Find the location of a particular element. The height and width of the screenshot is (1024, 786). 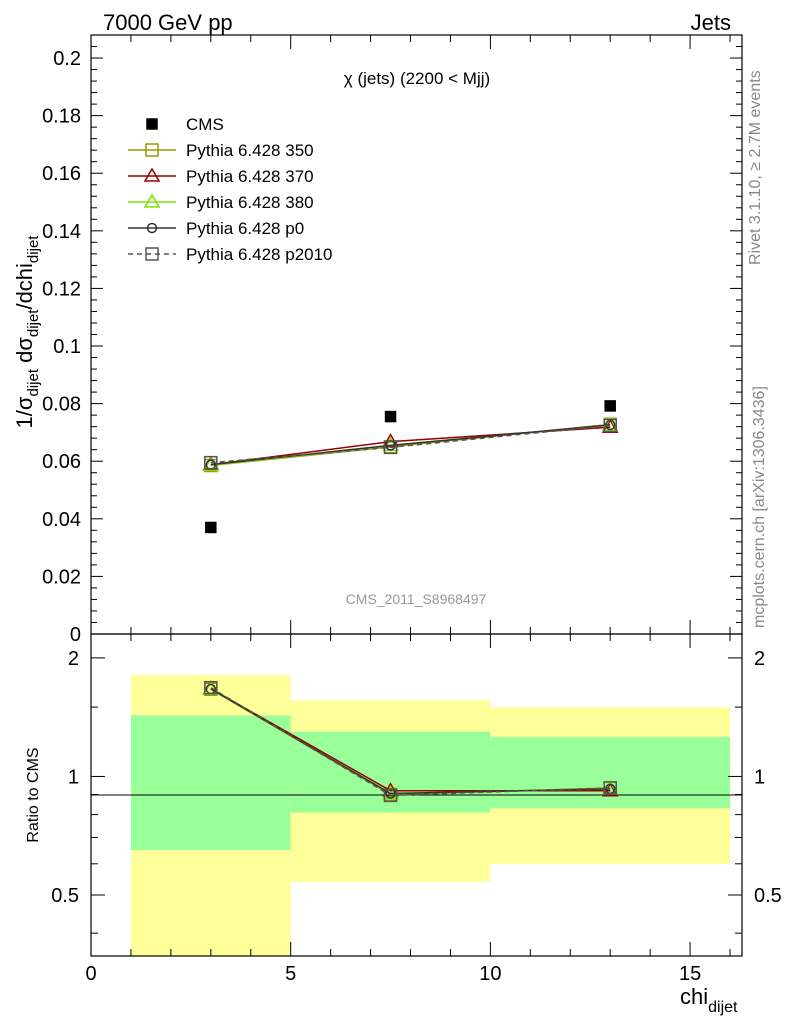

x-axis-label: chidijet is located at coordinates (709, 1000).